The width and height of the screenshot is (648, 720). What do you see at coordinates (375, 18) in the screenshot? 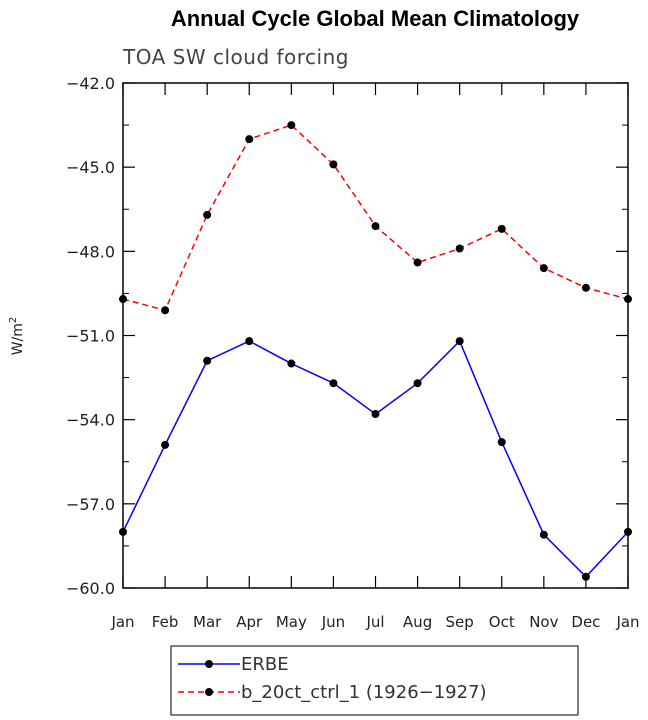
I see `chart-title: Annual Cycle Global Mean Climatology` at bounding box center [375, 18].